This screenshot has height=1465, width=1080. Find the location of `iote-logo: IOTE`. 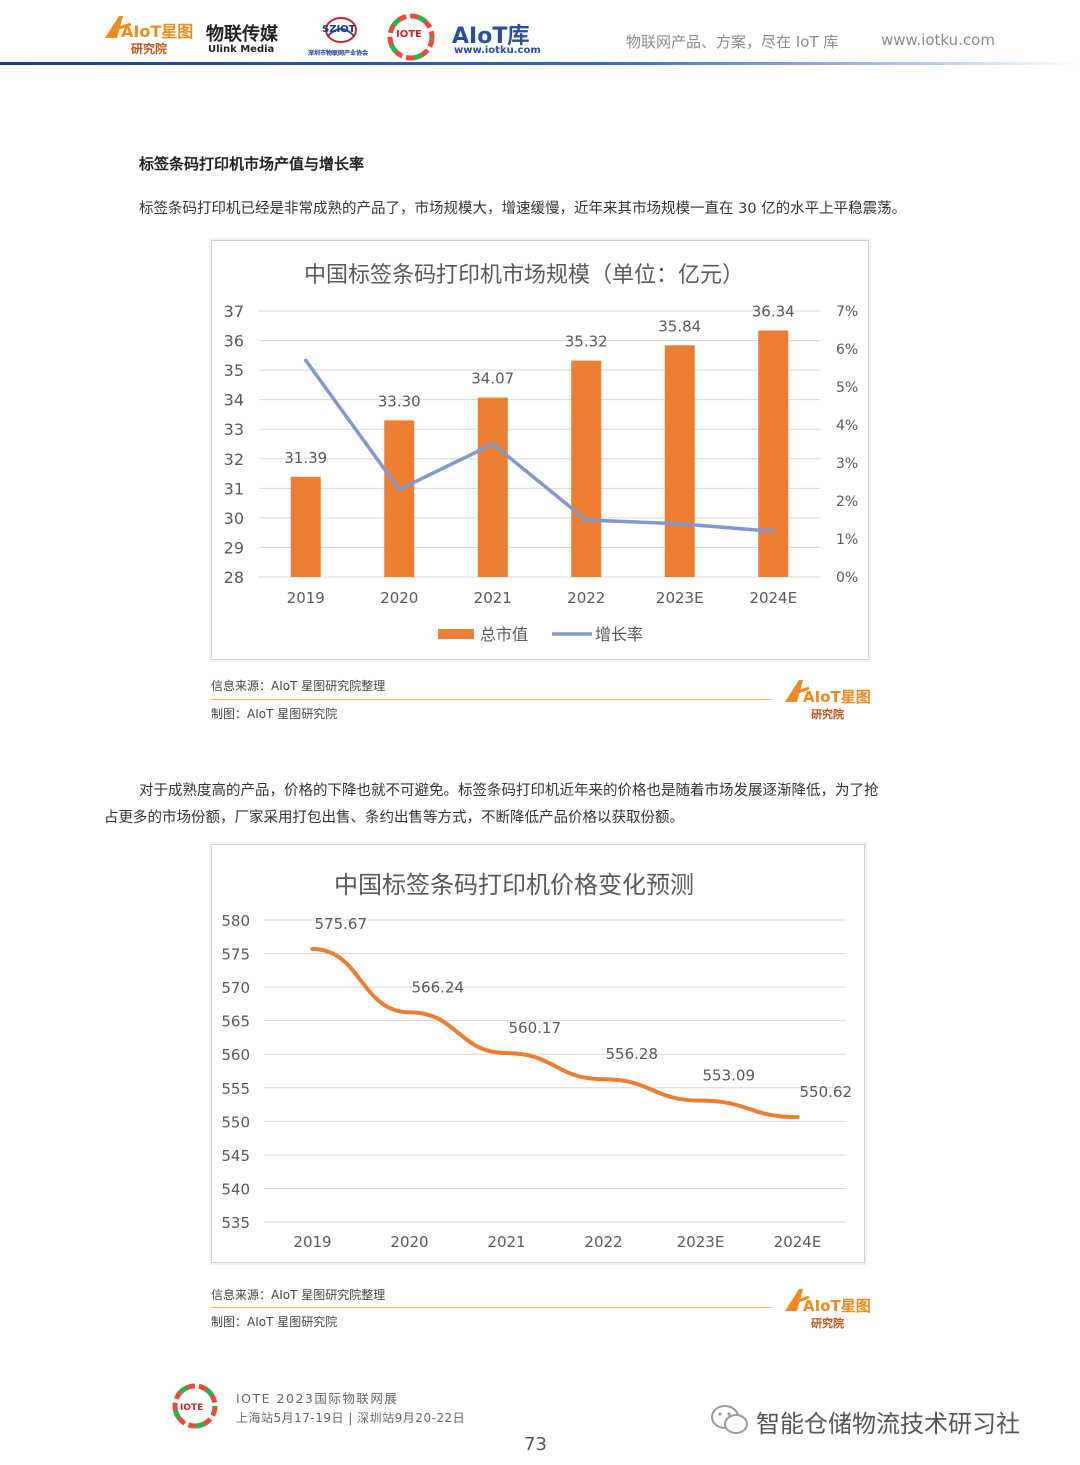

iote-logo: IOTE is located at coordinates (411, 37).